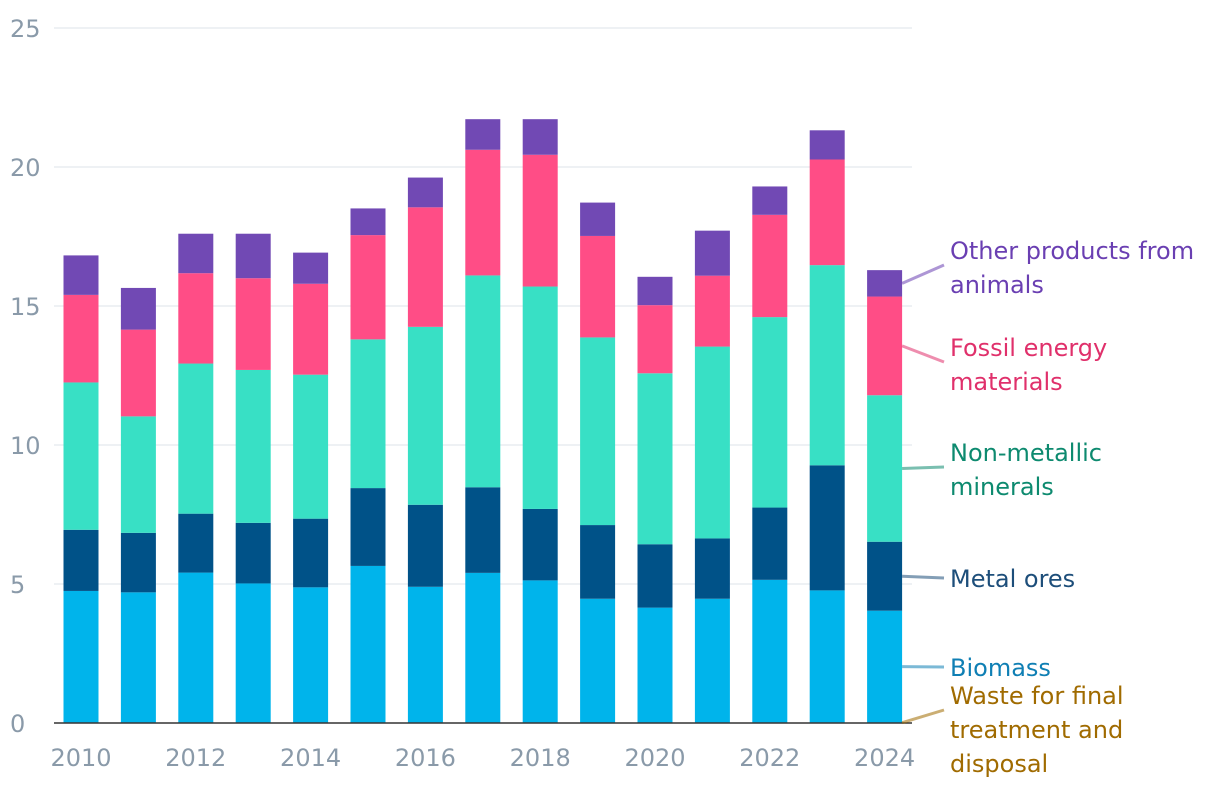 The width and height of the screenshot is (1220, 790). Describe the element at coordinates (425, 758) in the screenshot. I see `x-tick-label: 2016` at that location.